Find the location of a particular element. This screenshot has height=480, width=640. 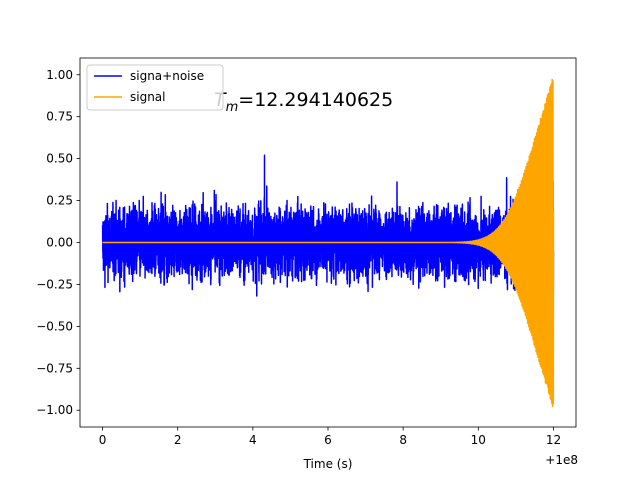

x-tick-label: 6 is located at coordinates (328, 440).